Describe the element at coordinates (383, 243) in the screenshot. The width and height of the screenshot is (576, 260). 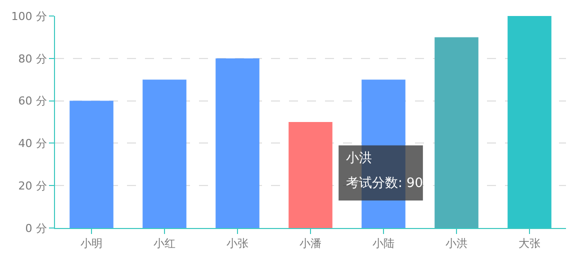
I see `x-tick-label: 小陆` at that location.